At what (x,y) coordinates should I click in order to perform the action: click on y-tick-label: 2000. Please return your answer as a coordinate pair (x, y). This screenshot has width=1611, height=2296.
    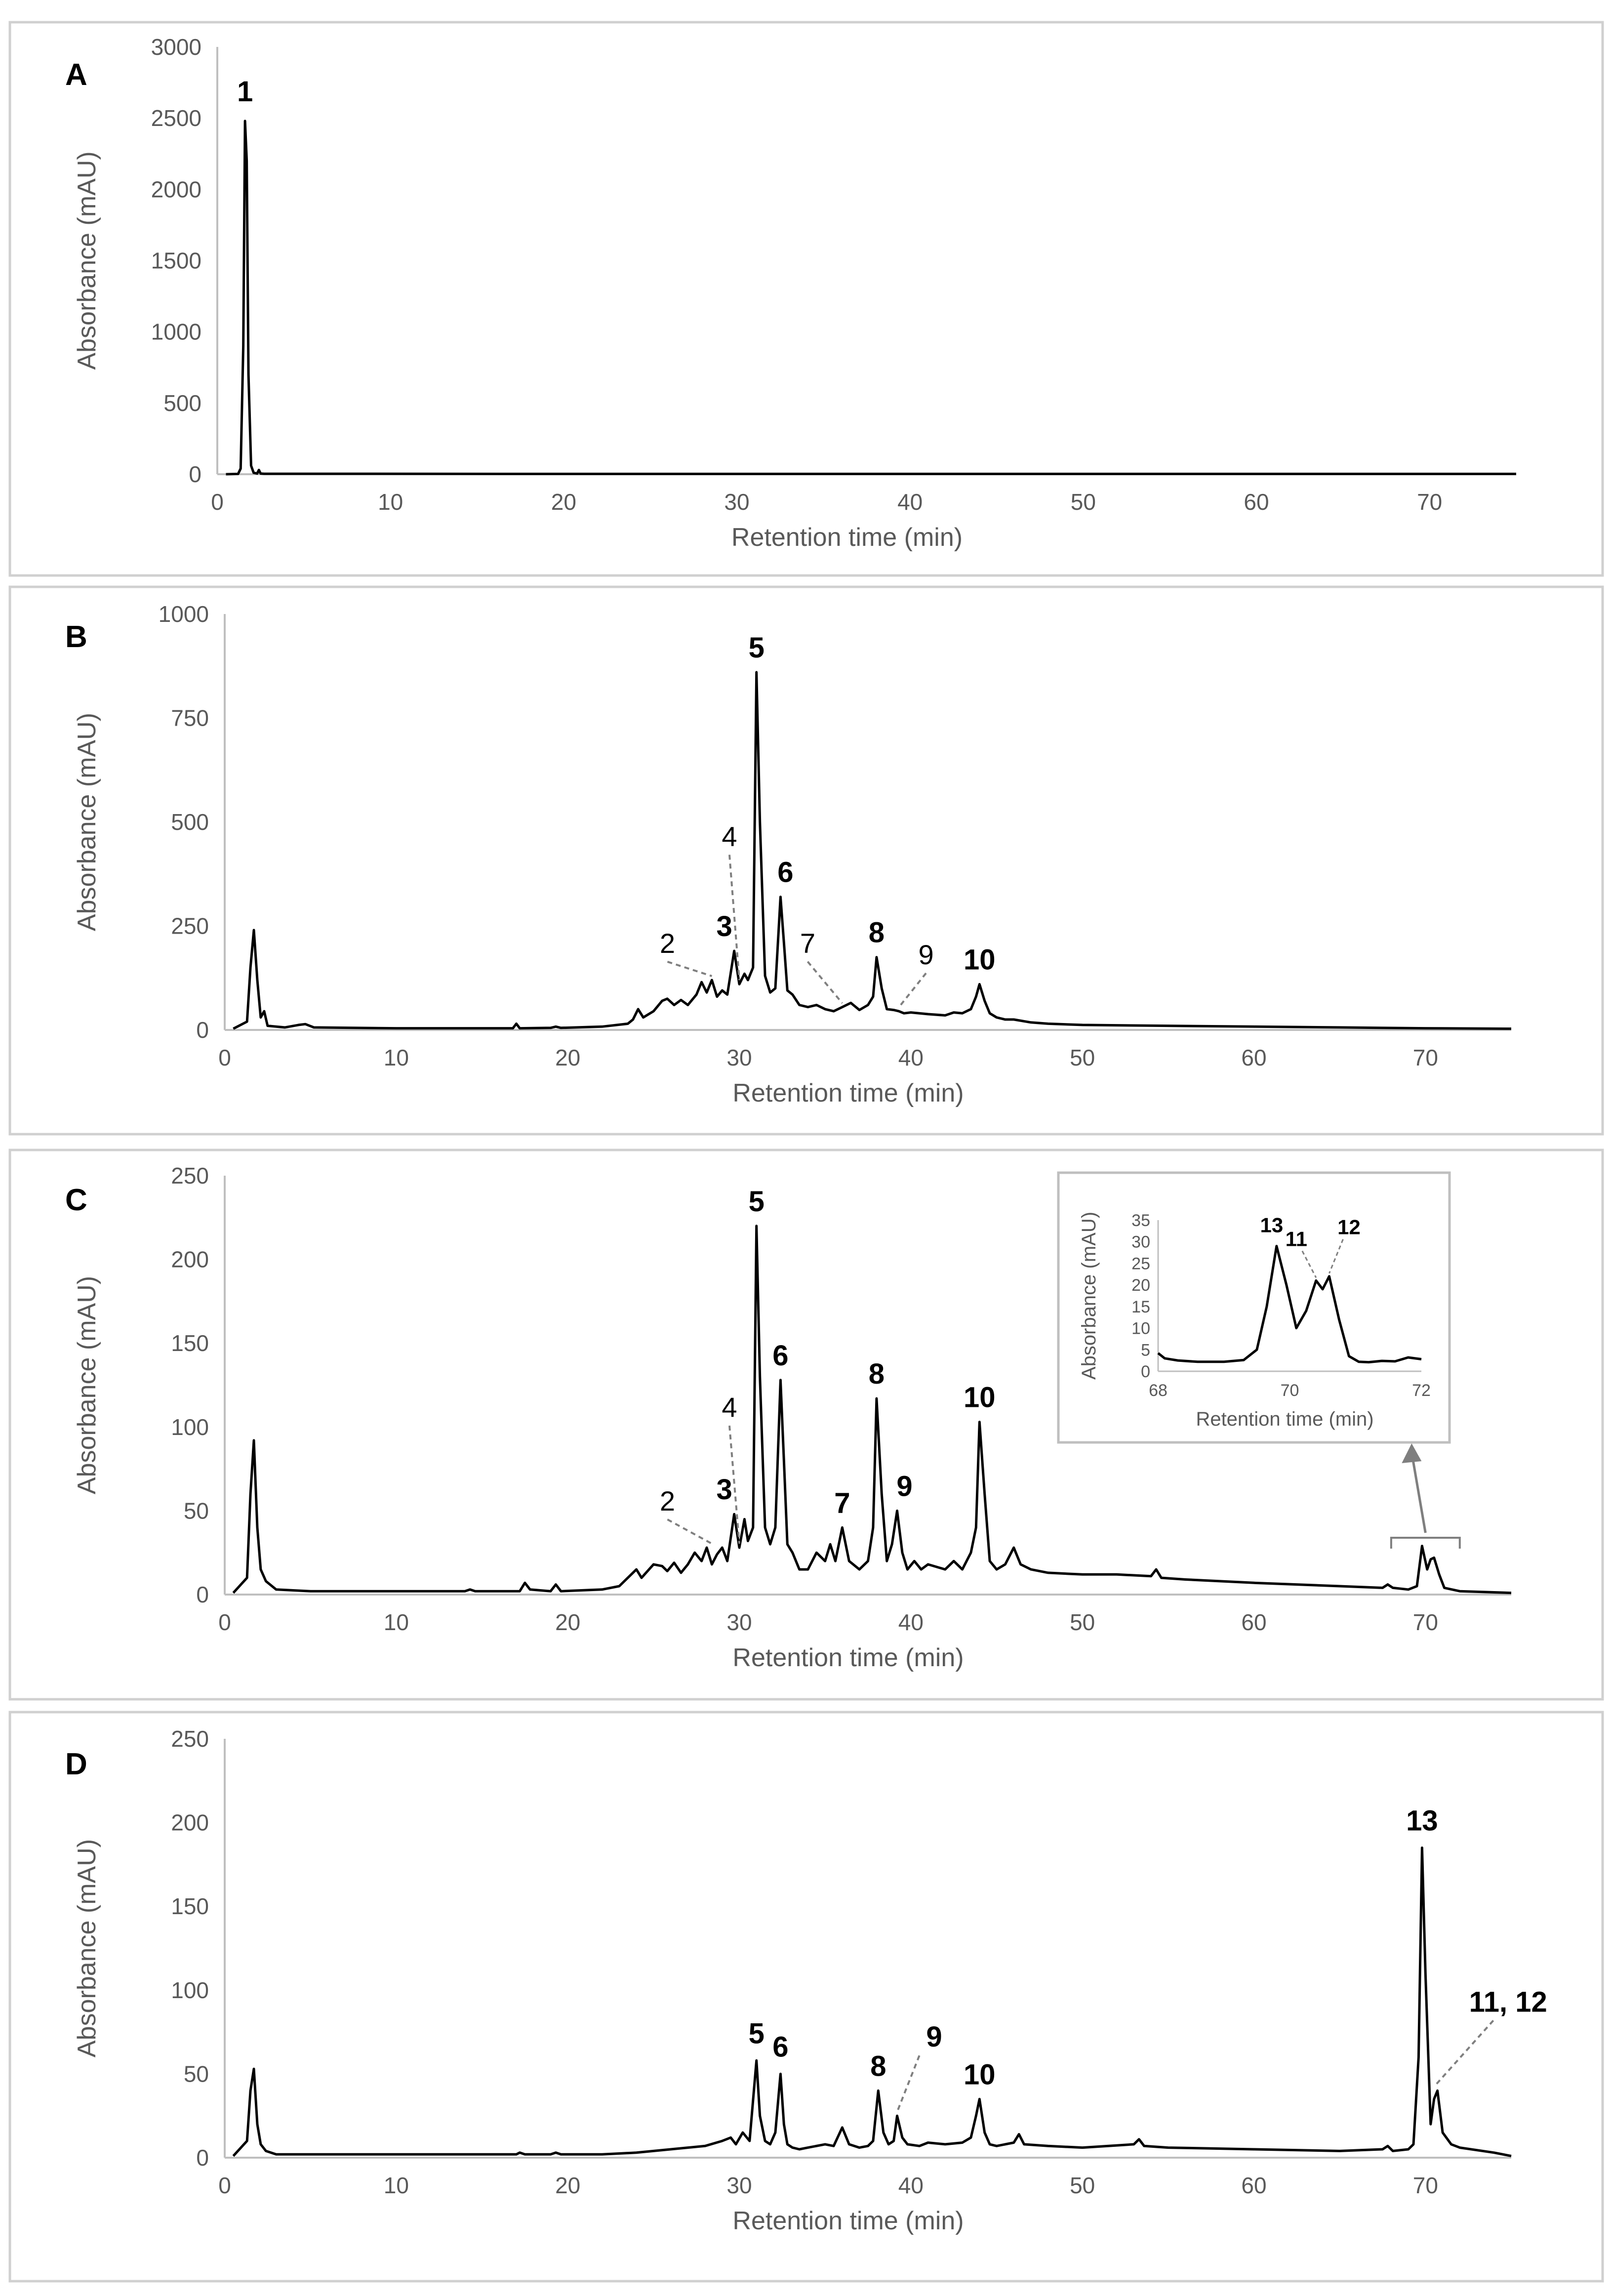
    Looking at the image, I should click on (176, 189).